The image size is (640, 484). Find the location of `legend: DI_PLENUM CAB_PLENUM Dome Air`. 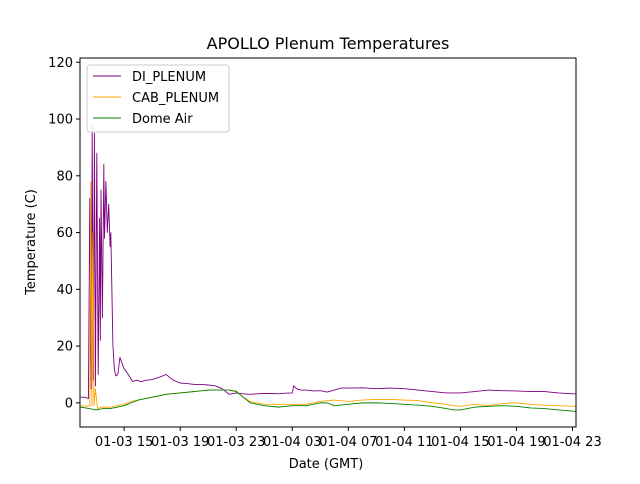

legend: DI_PLENUM CAB_PLENUM Dome Air is located at coordinates (158, 98).